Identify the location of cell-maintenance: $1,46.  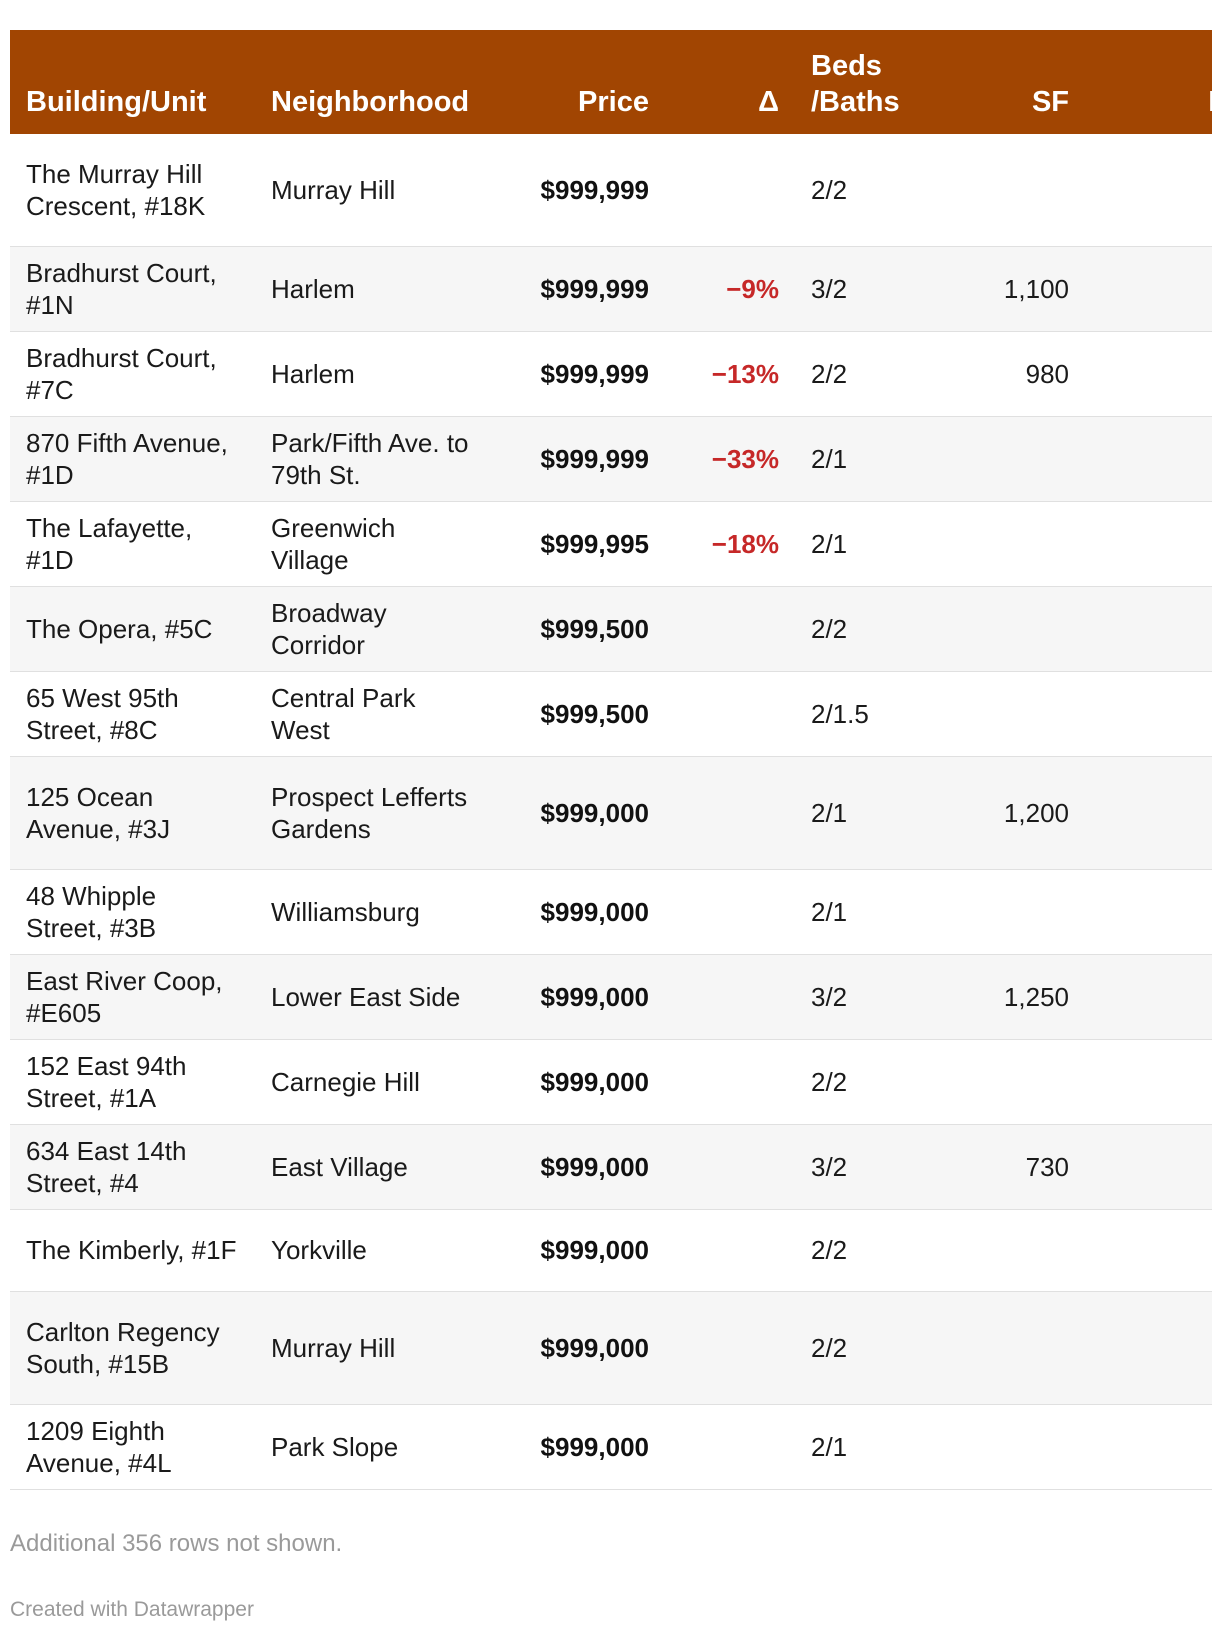
(1148, 912).